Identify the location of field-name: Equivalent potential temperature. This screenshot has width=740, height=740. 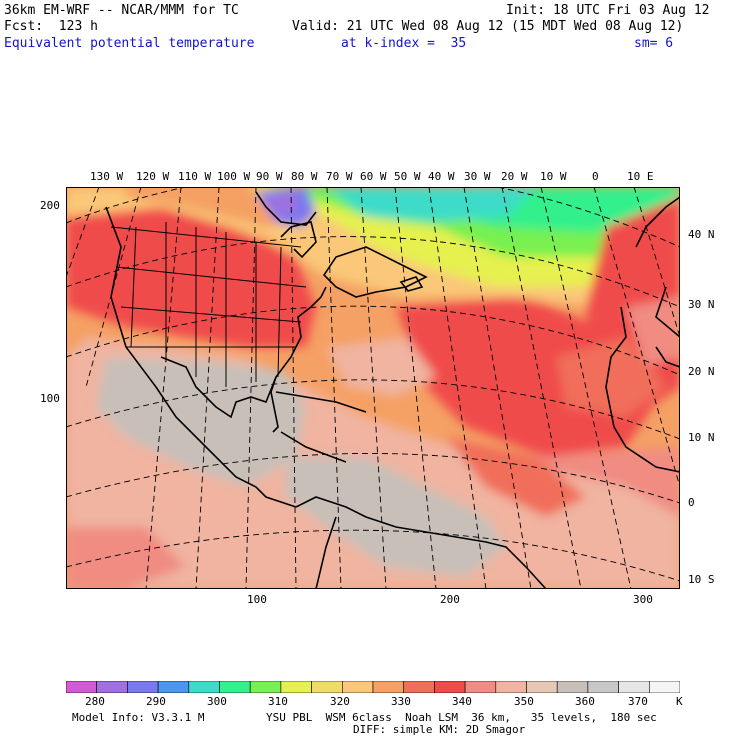
(129, 43).